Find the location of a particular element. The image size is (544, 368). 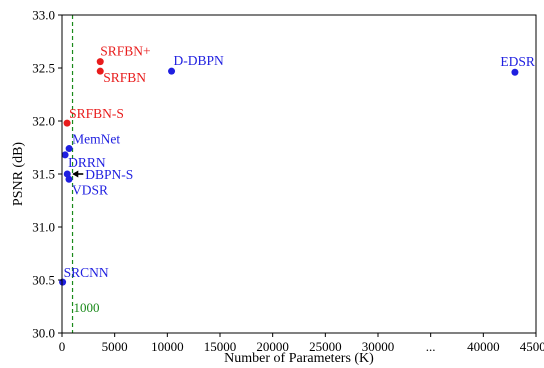

y-tick-label: 33.0 is located at coordinates (43, 15).